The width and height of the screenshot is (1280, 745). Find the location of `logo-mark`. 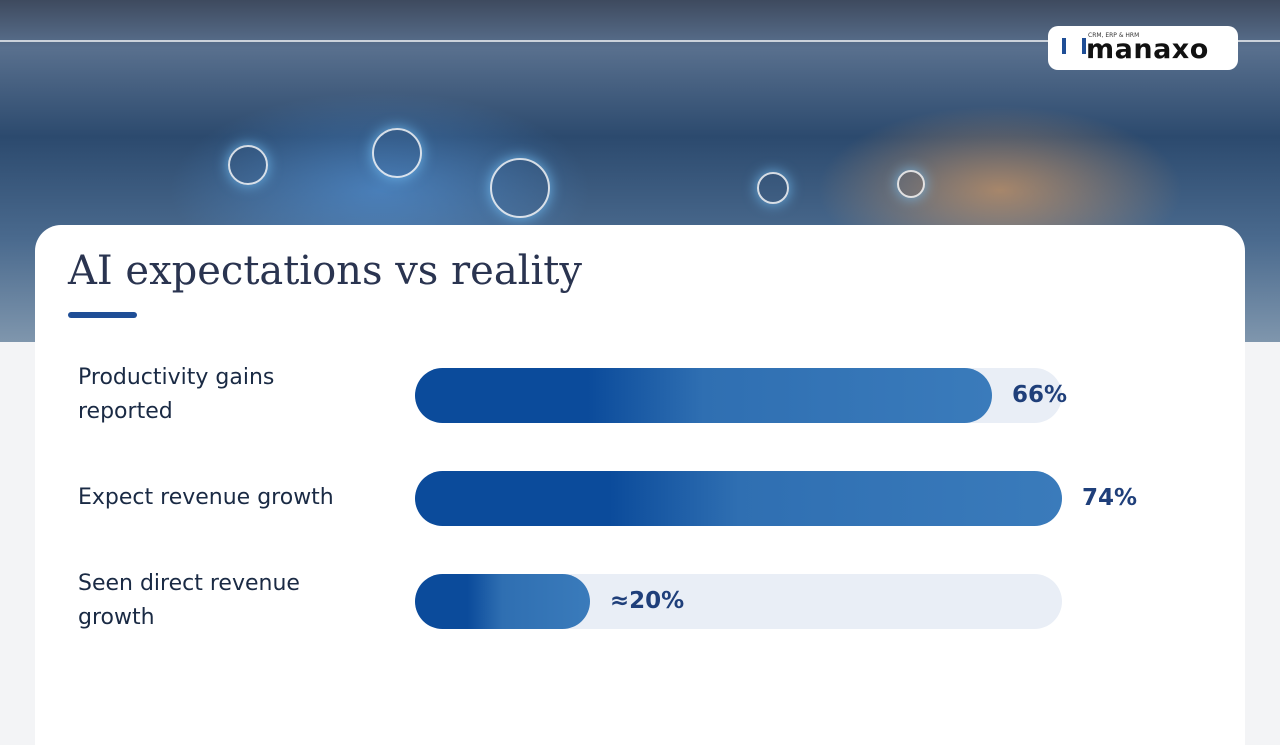

logo-mark is located at coordinates (1074, 46).